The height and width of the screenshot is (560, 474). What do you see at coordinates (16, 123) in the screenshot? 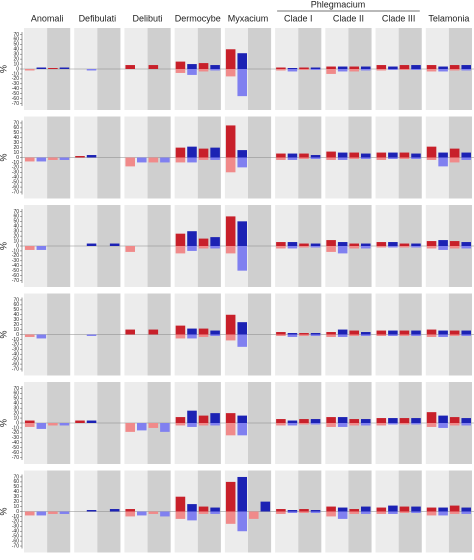
I see `y-tick-label: 70` at bounding box center [16, 123].